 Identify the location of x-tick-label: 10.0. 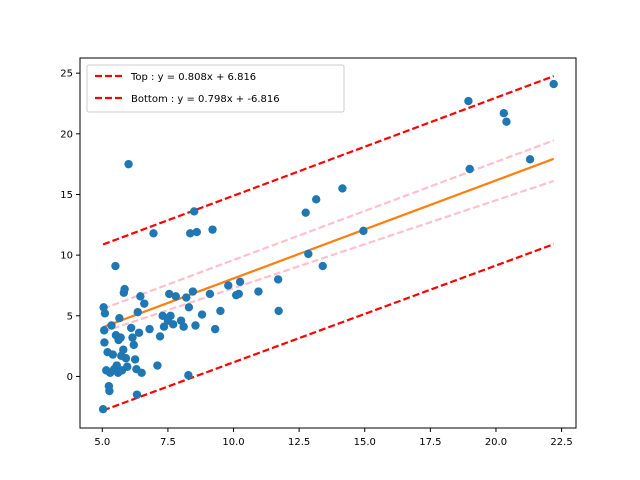
(233, 442).